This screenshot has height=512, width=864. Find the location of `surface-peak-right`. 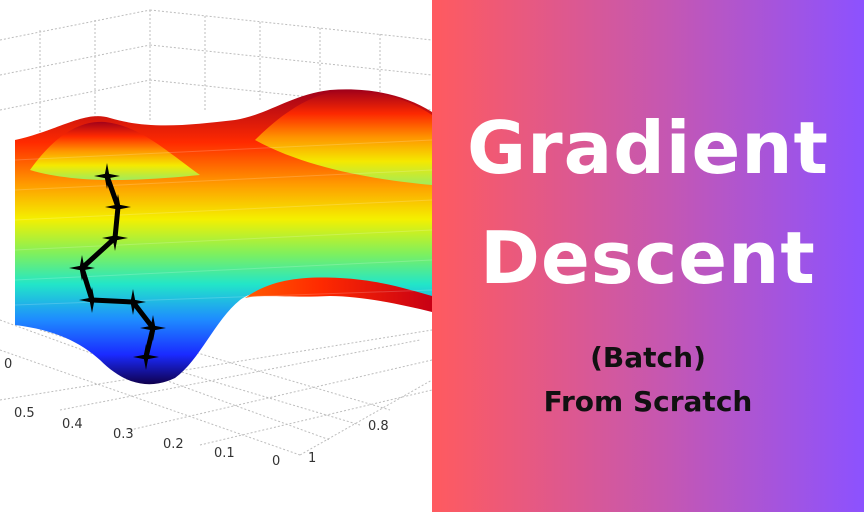

surface-peak-right is located at coordinates (343, 137).